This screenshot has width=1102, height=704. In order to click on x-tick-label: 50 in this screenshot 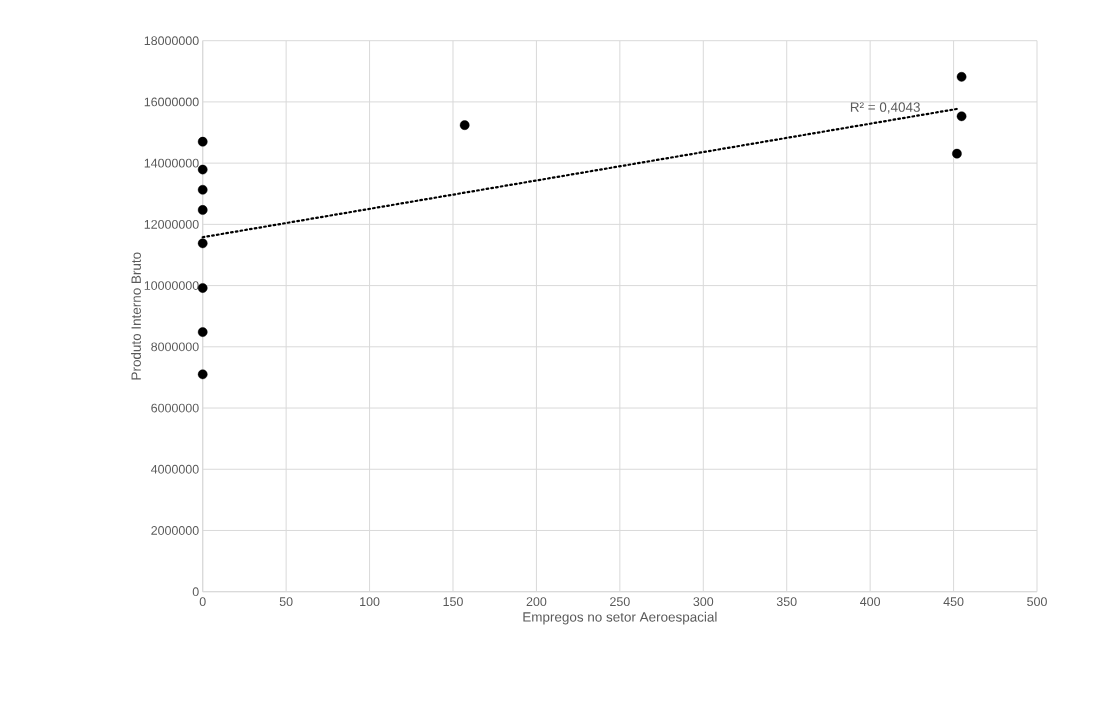, I will do `click(286, 602)`.